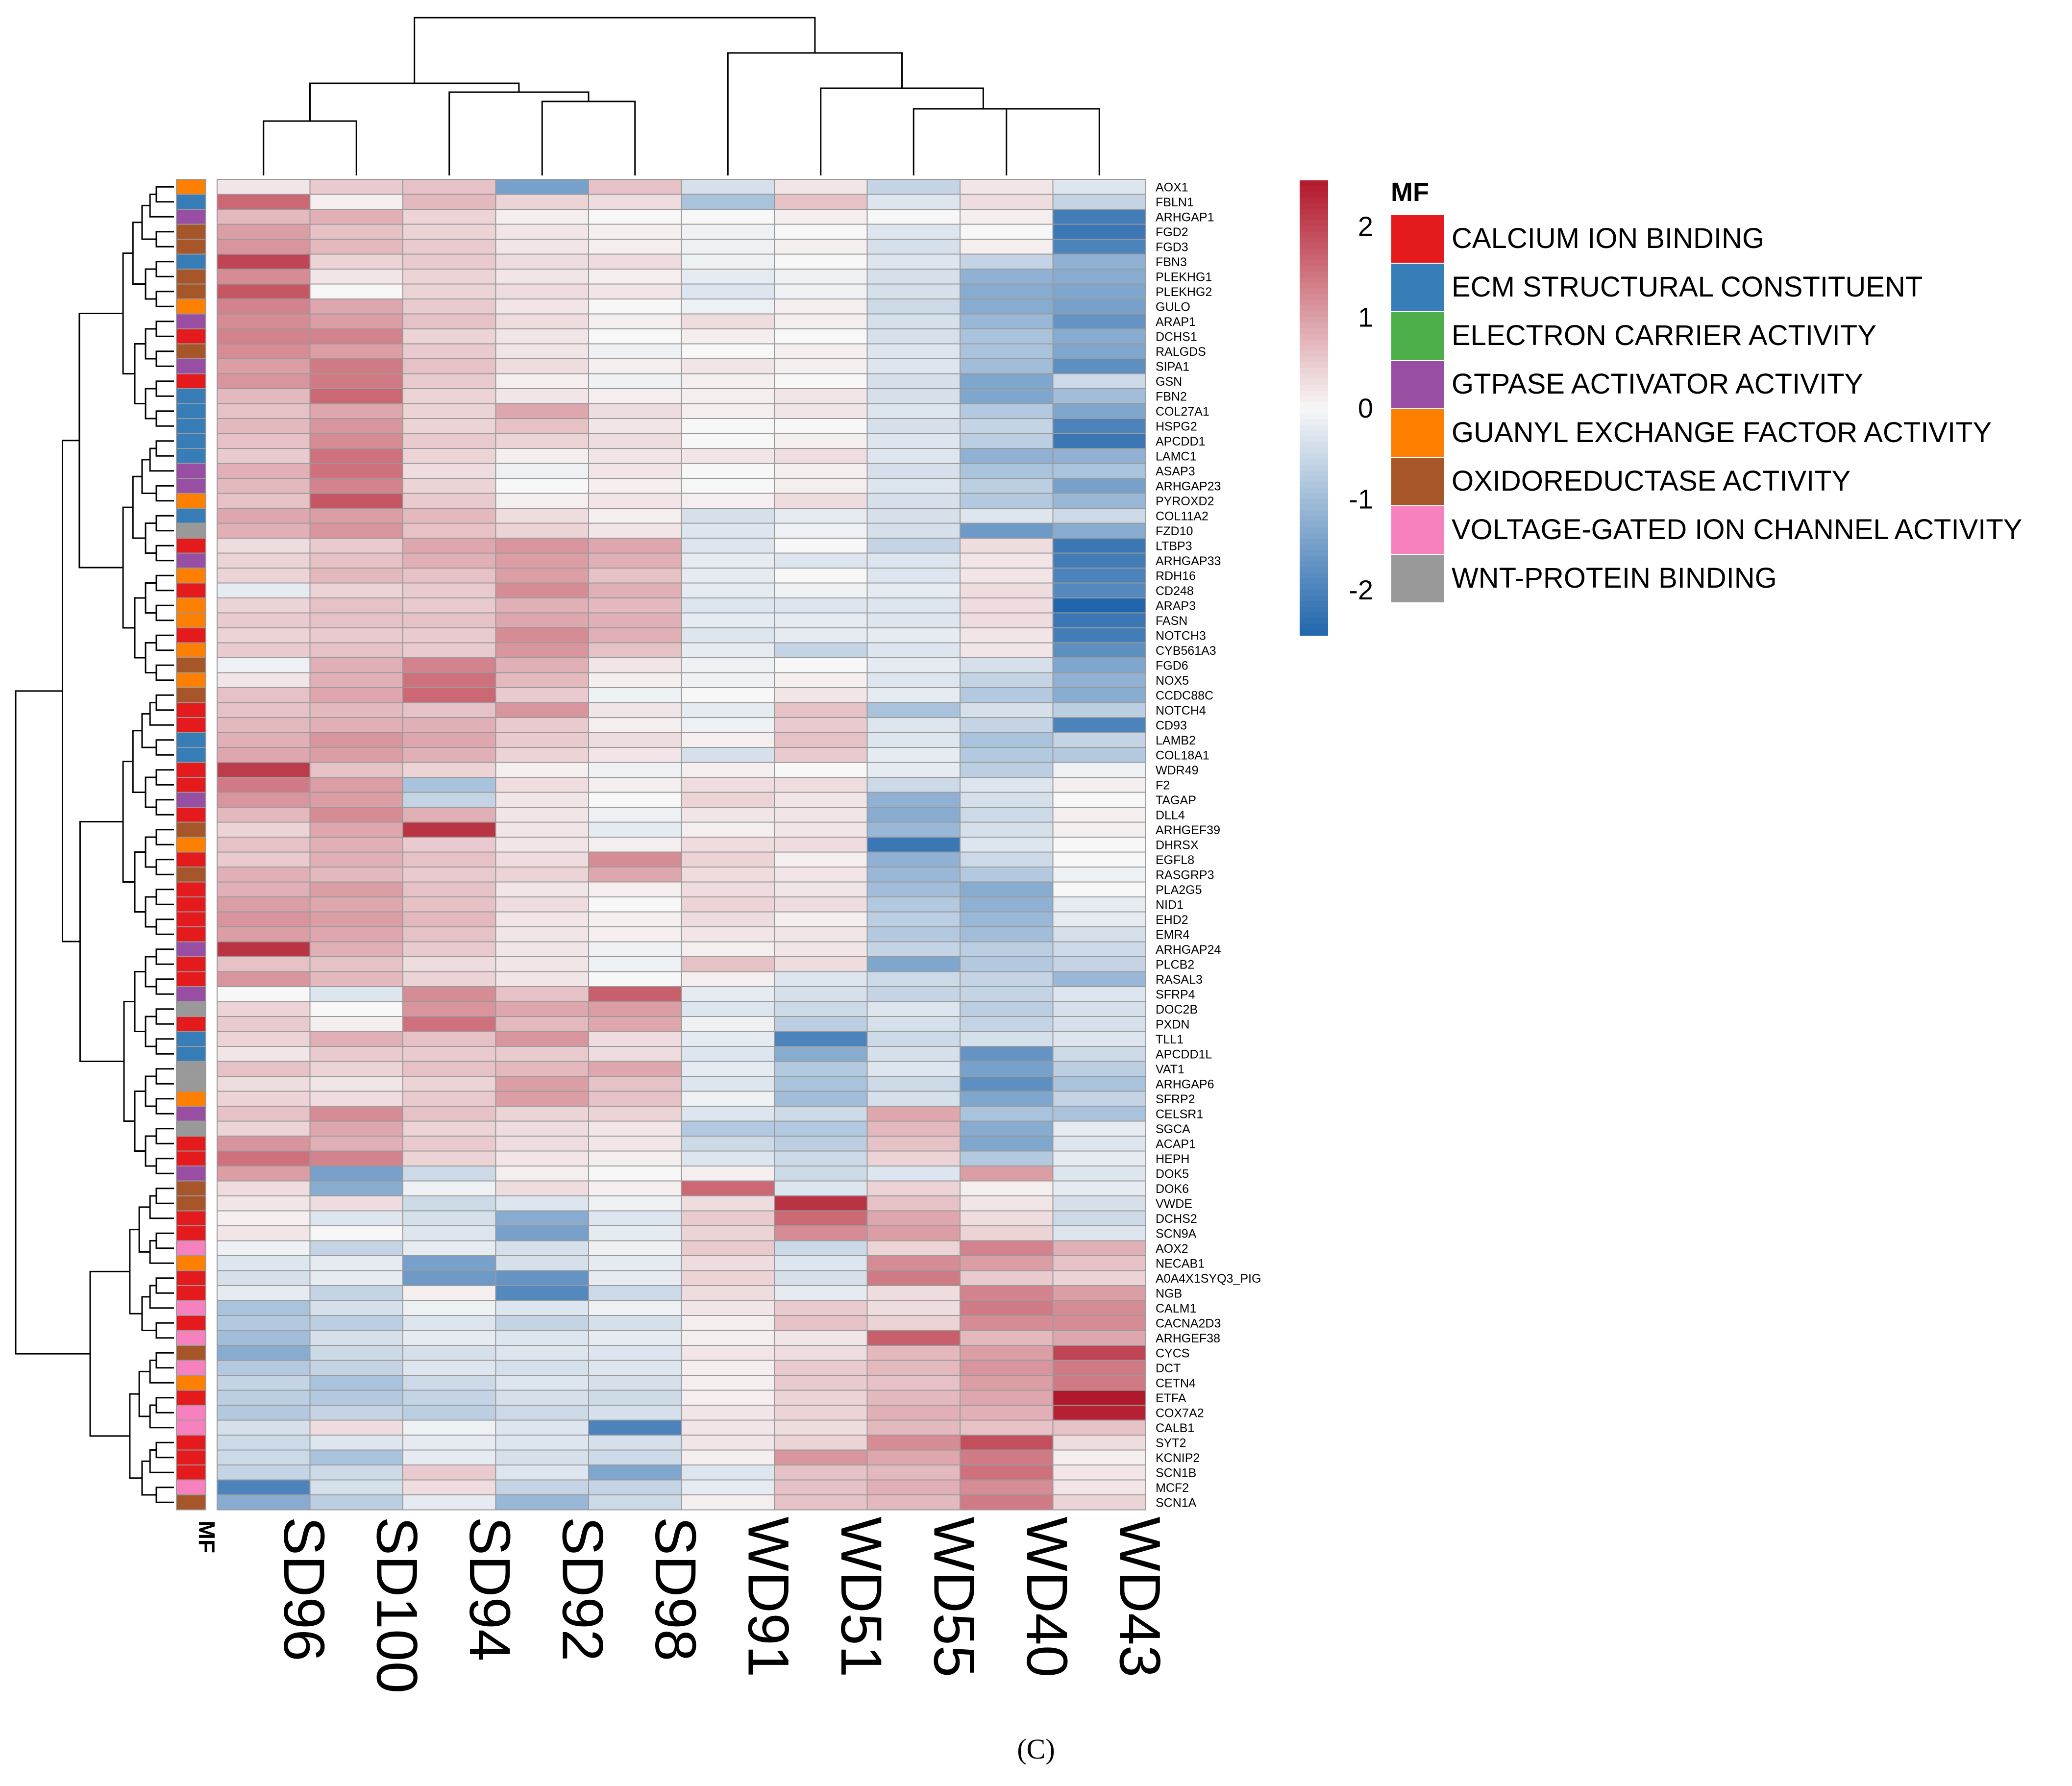  What do you see at coordinates (1176, 1383) in the screenshot?
I see `gene-label: CETN4` at bounding box center [1176, 1383].